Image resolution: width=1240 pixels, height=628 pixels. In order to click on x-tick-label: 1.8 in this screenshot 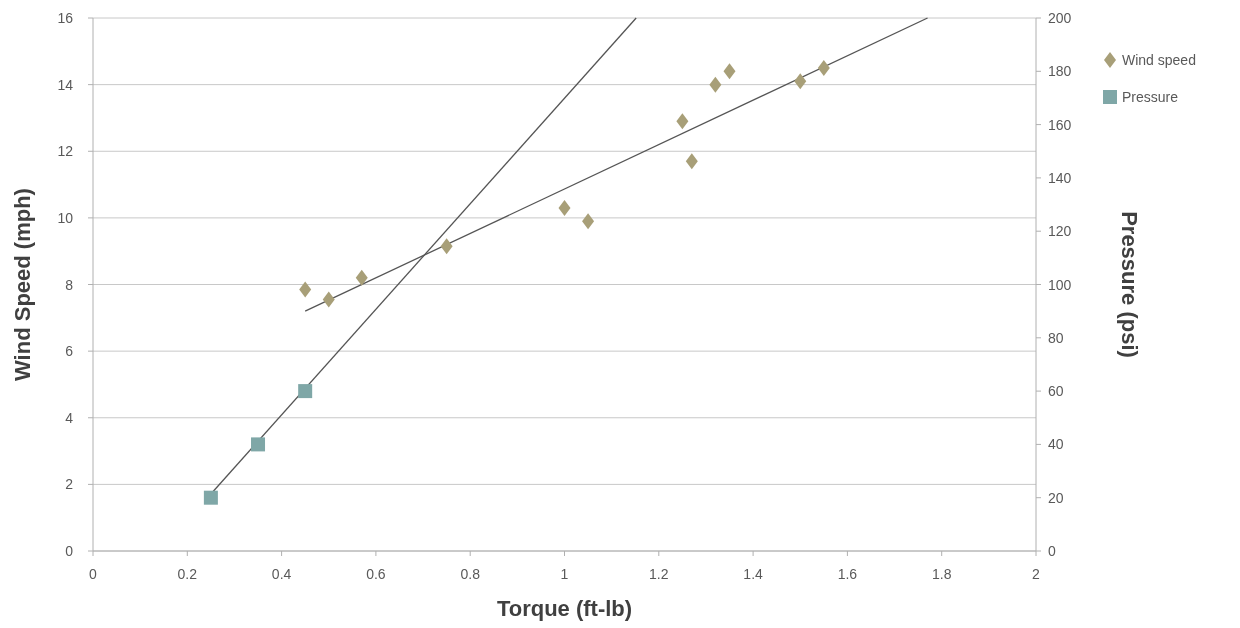, I will do `click(941, 574)`.